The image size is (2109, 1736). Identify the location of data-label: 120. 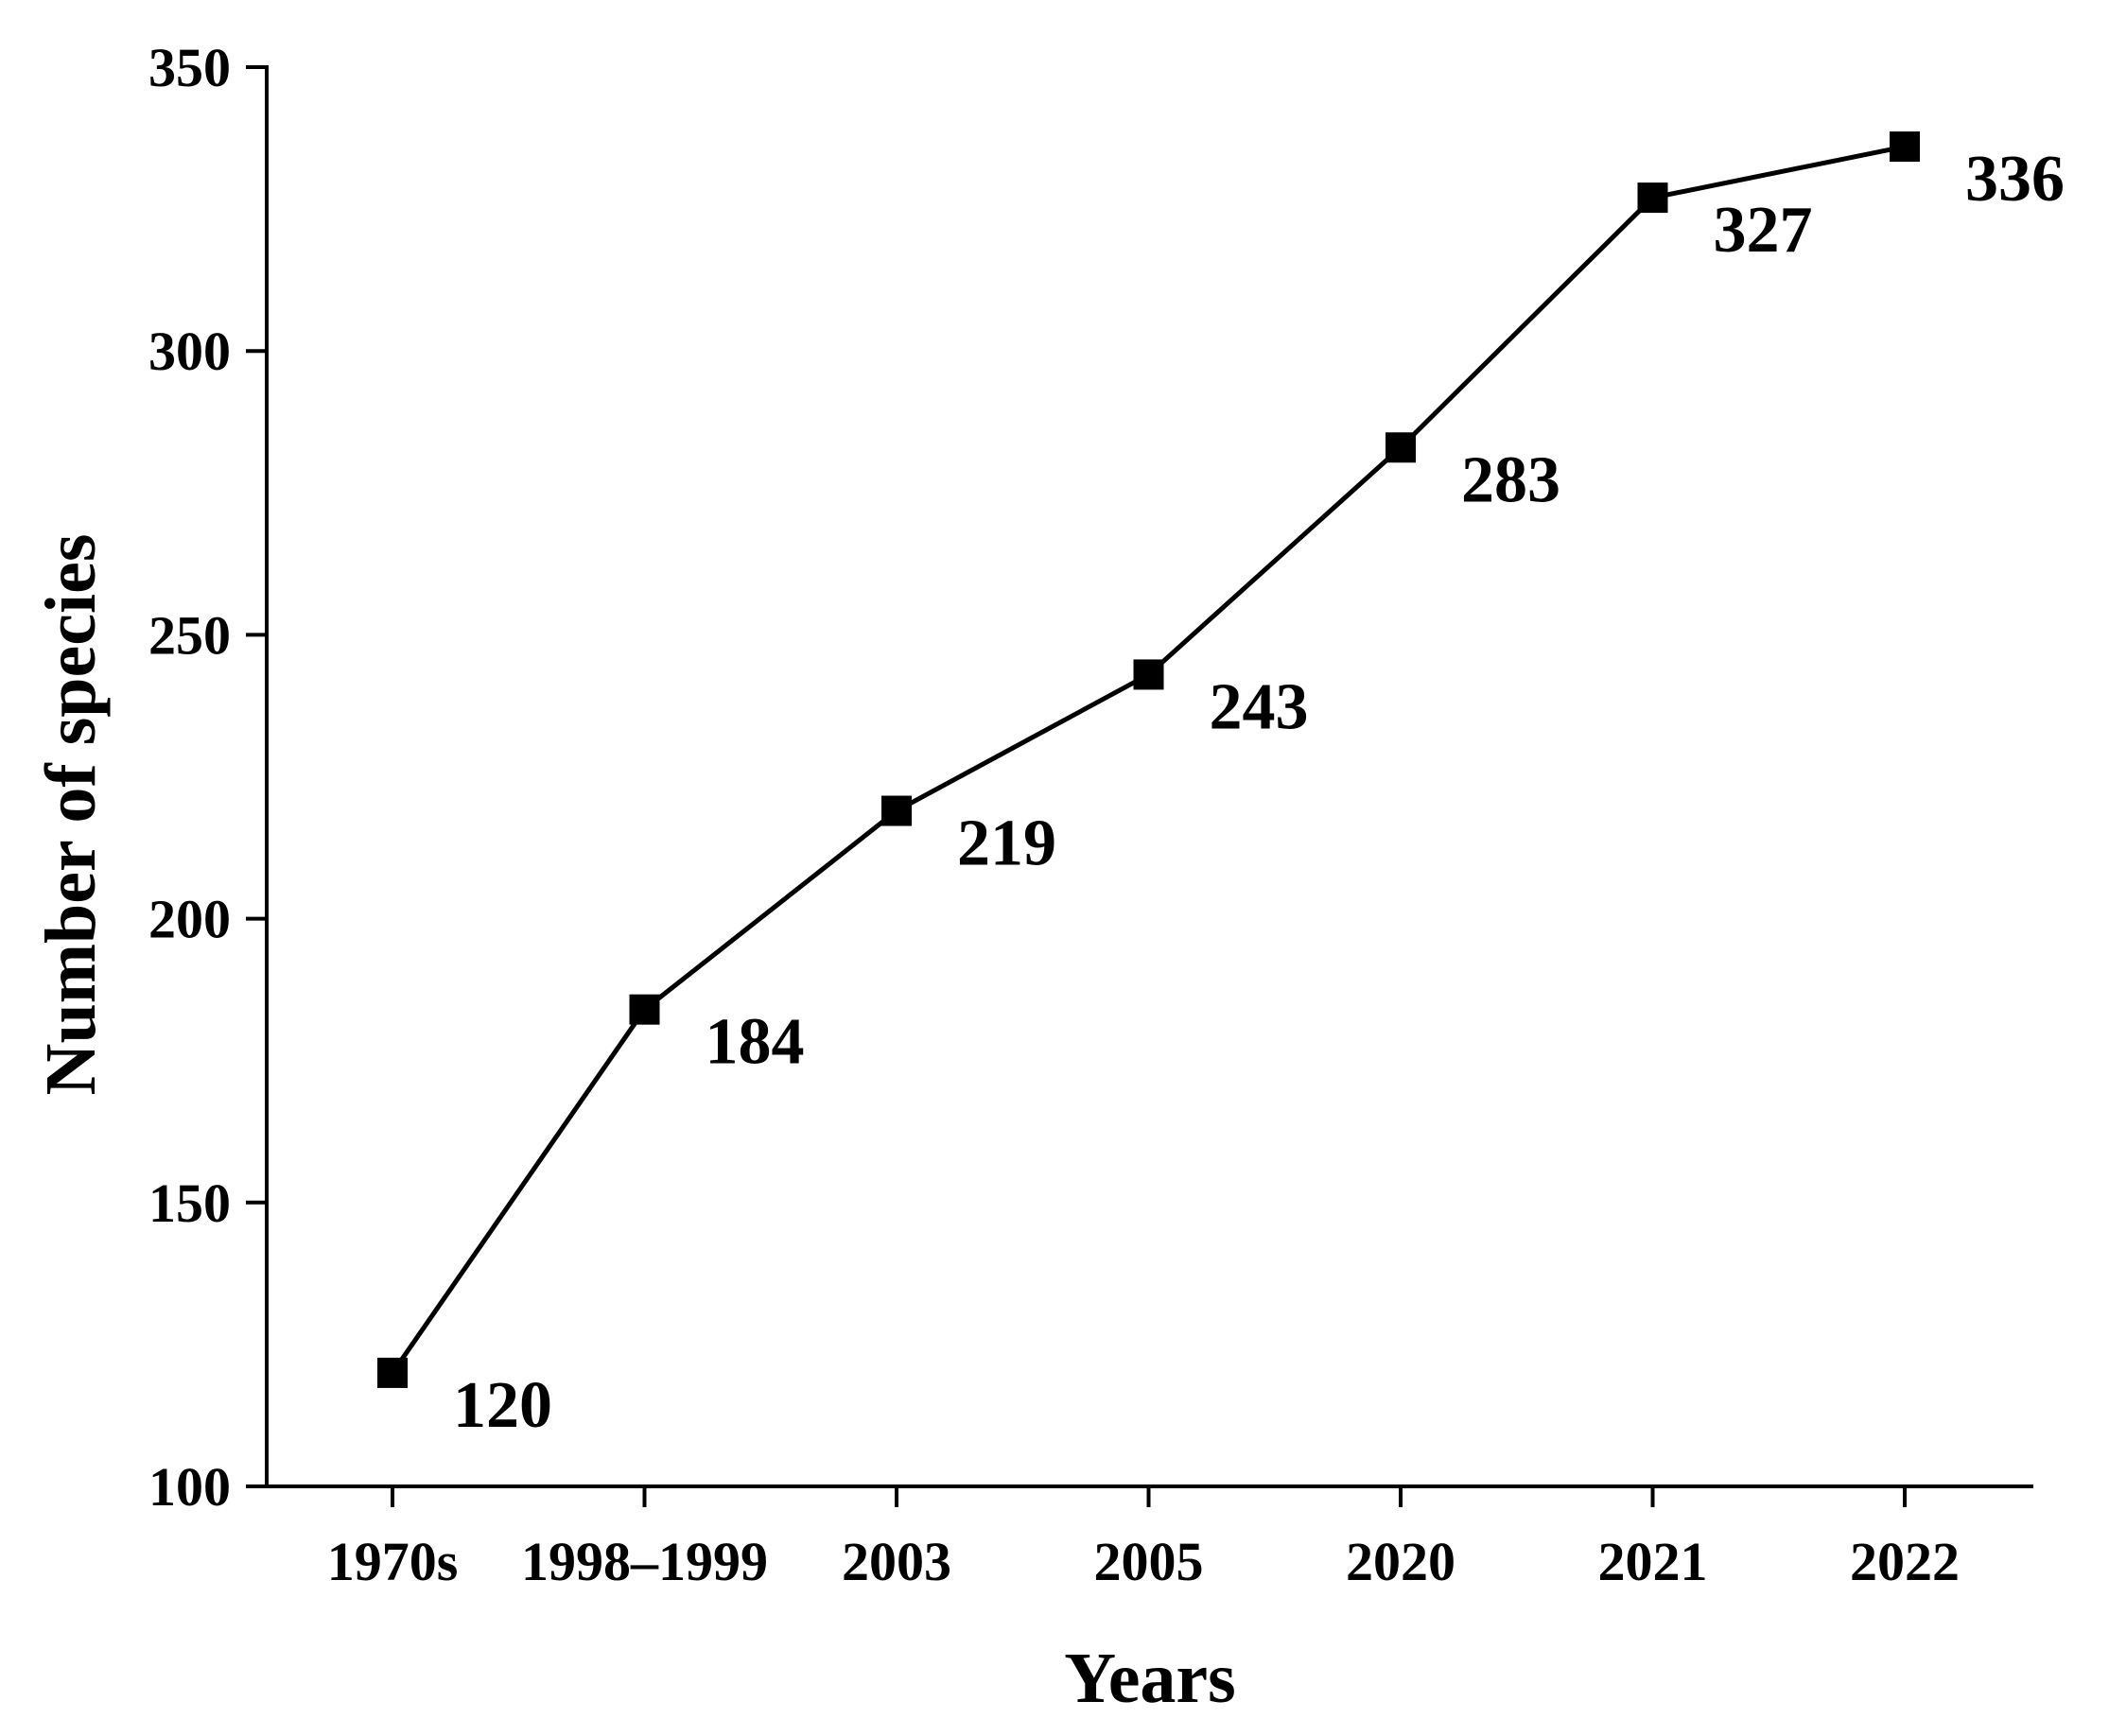
(502, 1405).